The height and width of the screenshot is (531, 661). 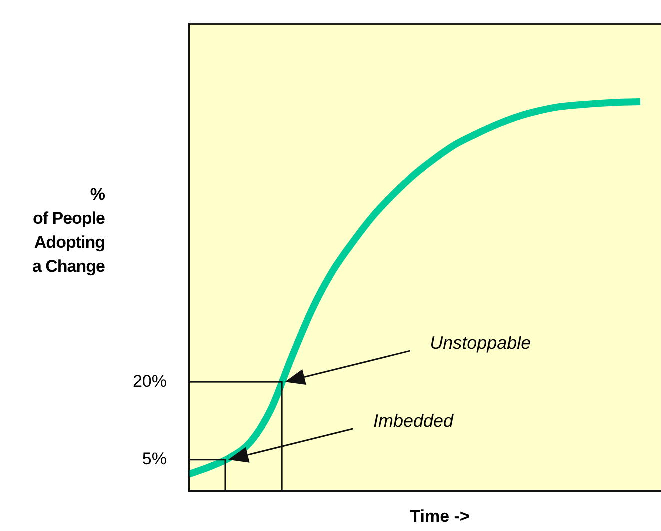 I want to click on annotation: Imbedded, so click(x=414, y=420).